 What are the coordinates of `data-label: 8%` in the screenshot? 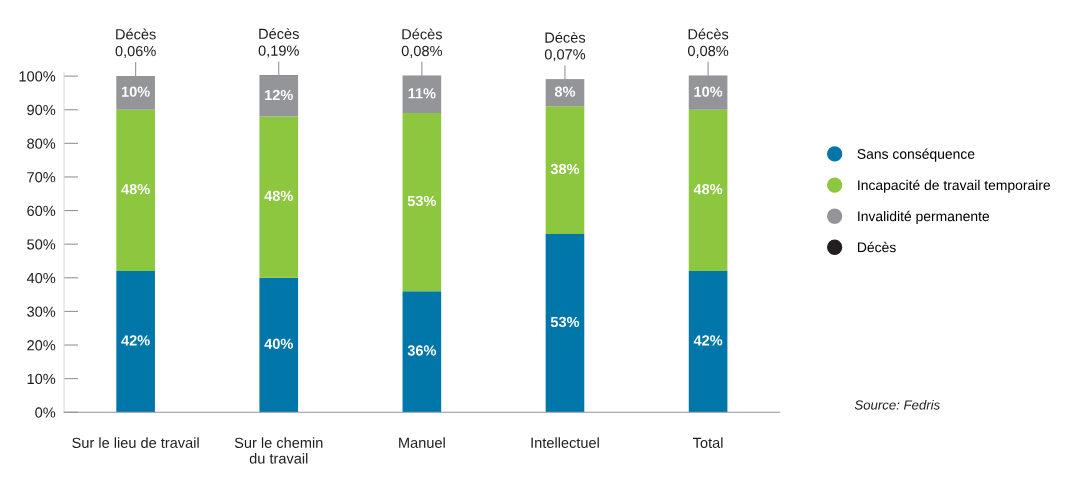 It's located at (565, 91).